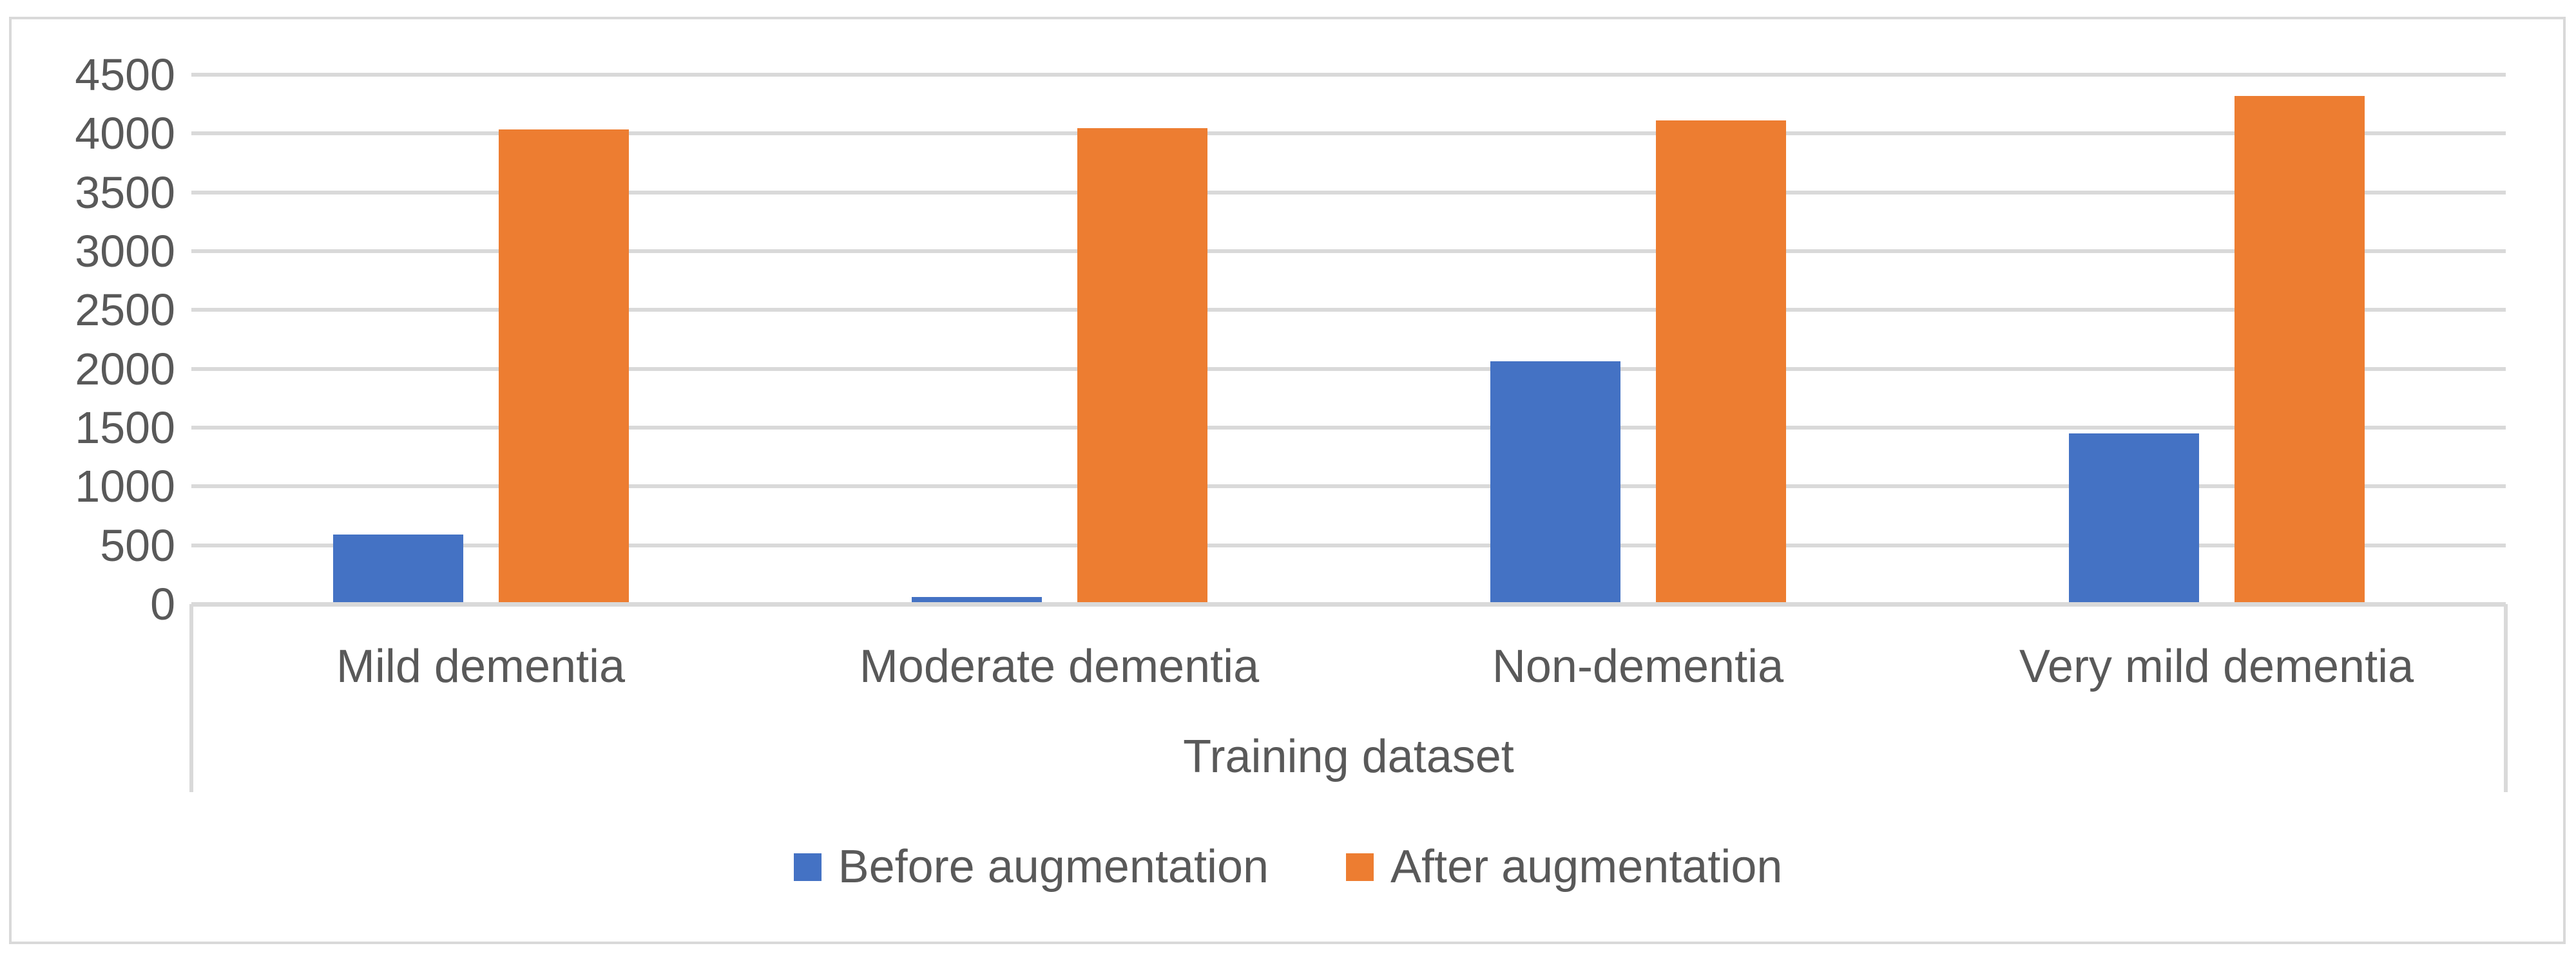 The image size is (2576, 957). Describe the element at coordinates (1349, 368) in the screenshot. I see `gridline-2000` at that location.